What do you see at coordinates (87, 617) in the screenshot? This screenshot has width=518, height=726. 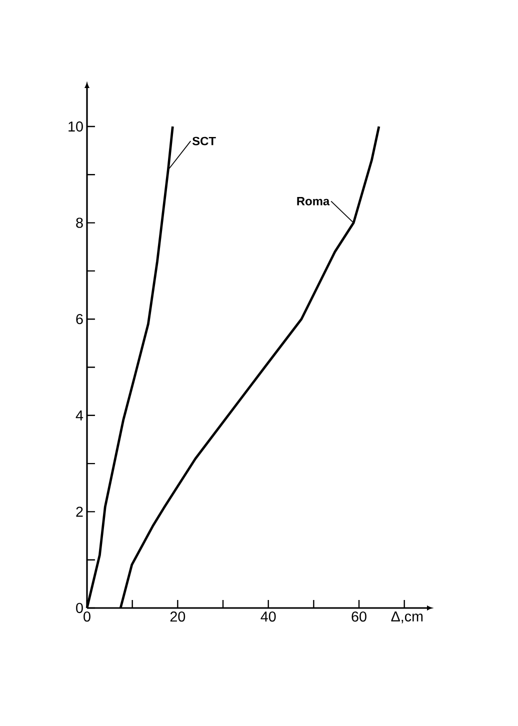 I see `x-tick-label: 0` at bounding box center [87, 617].